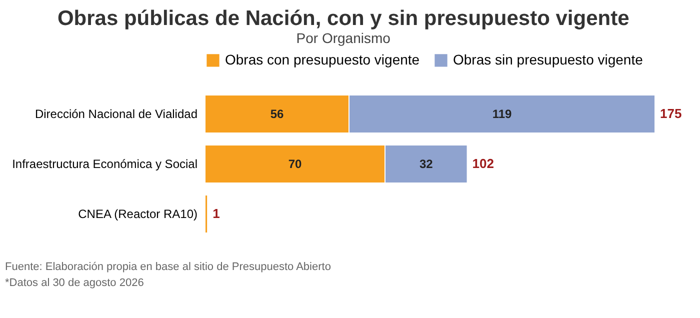 This screenshot has width=700, height=318. Describe the element at coordinates (216, 213) in the screenshot. I see `total-label: 1` at that location.